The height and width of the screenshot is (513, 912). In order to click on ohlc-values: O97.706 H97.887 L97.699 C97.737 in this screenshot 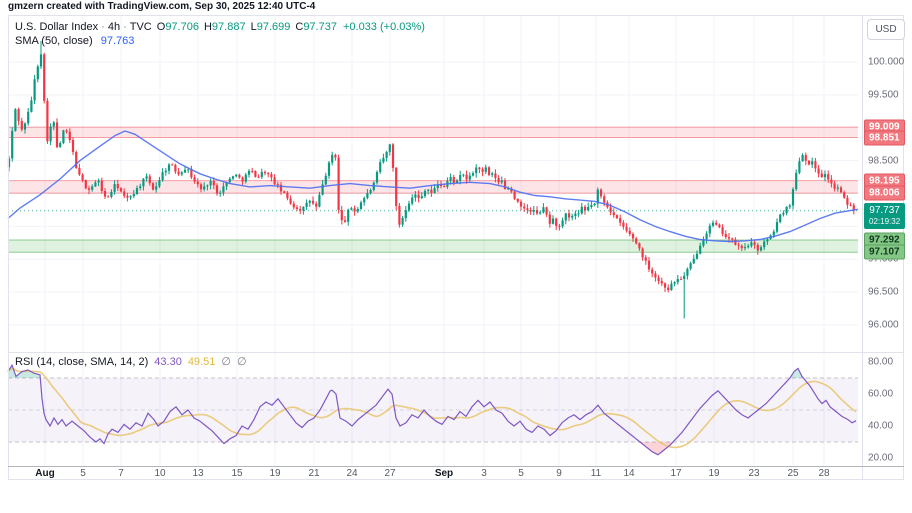, I will do `click(244, 27)`.